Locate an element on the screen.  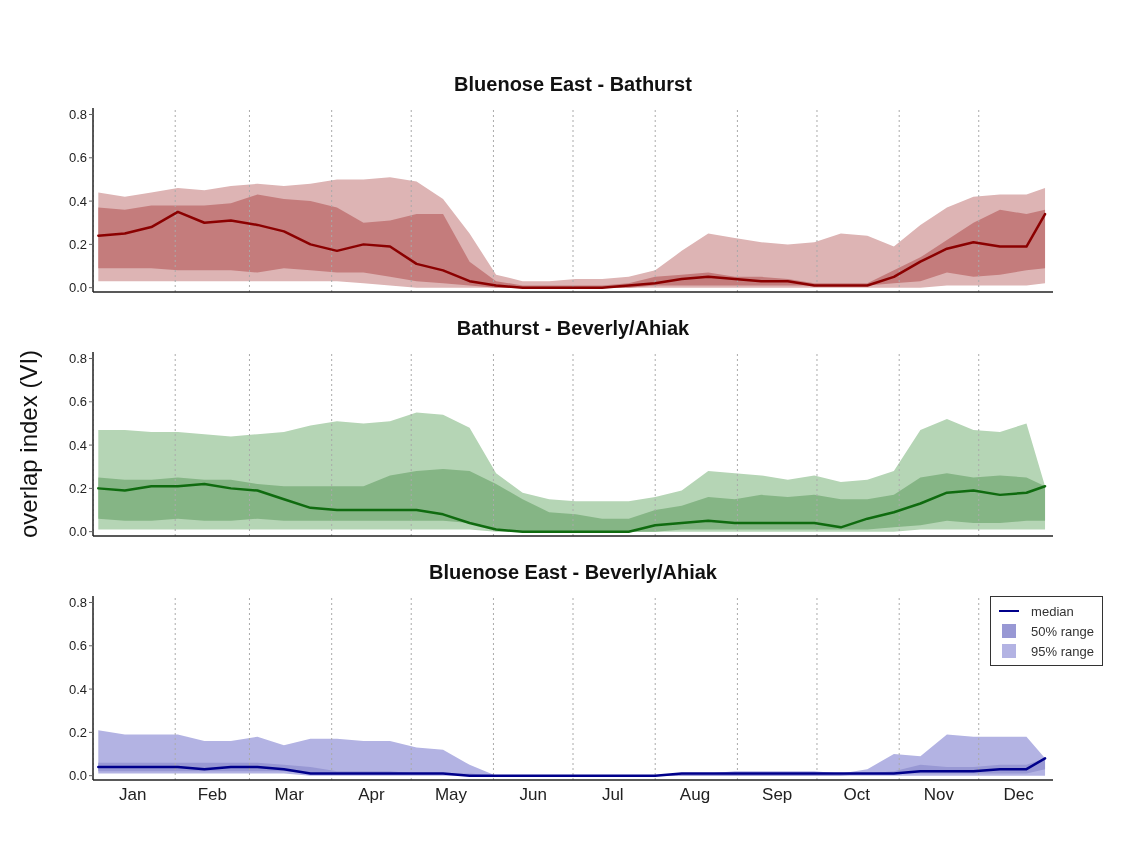
chart-title: Bluenose East - Beverly/Ahiak is located at coordinates (573, 572).